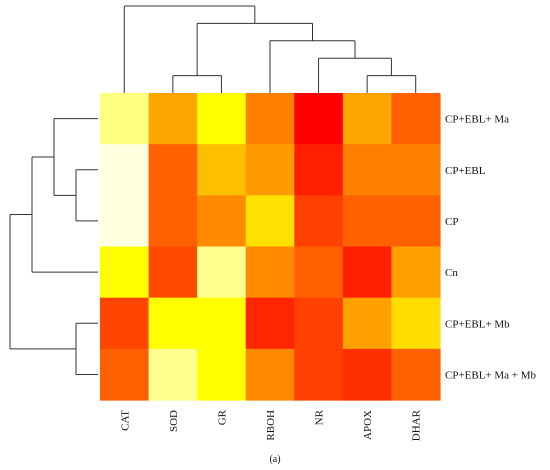 This screenshot has height=470, width=550. Describe the element at coordinates (274, 459) in the screenshot. I see `figure-caption: (a)` at that location.